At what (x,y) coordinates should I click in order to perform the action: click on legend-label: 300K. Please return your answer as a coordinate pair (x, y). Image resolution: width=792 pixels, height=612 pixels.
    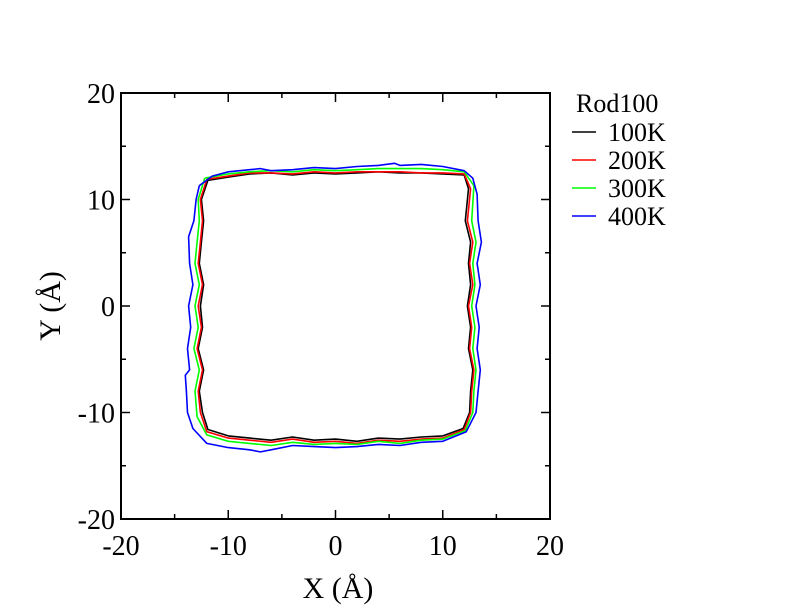
    Looking at the image, I should click on (637, 188).